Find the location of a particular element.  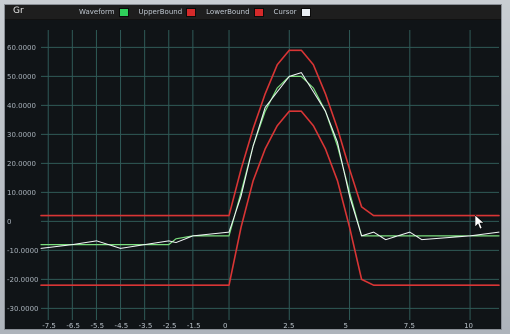

y-tick-label: 0 is located at coordinates (9, 222).